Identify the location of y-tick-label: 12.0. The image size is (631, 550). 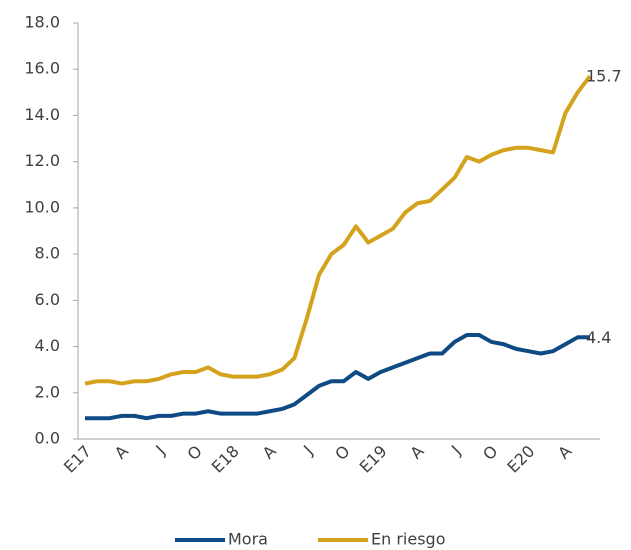
(42, 160).